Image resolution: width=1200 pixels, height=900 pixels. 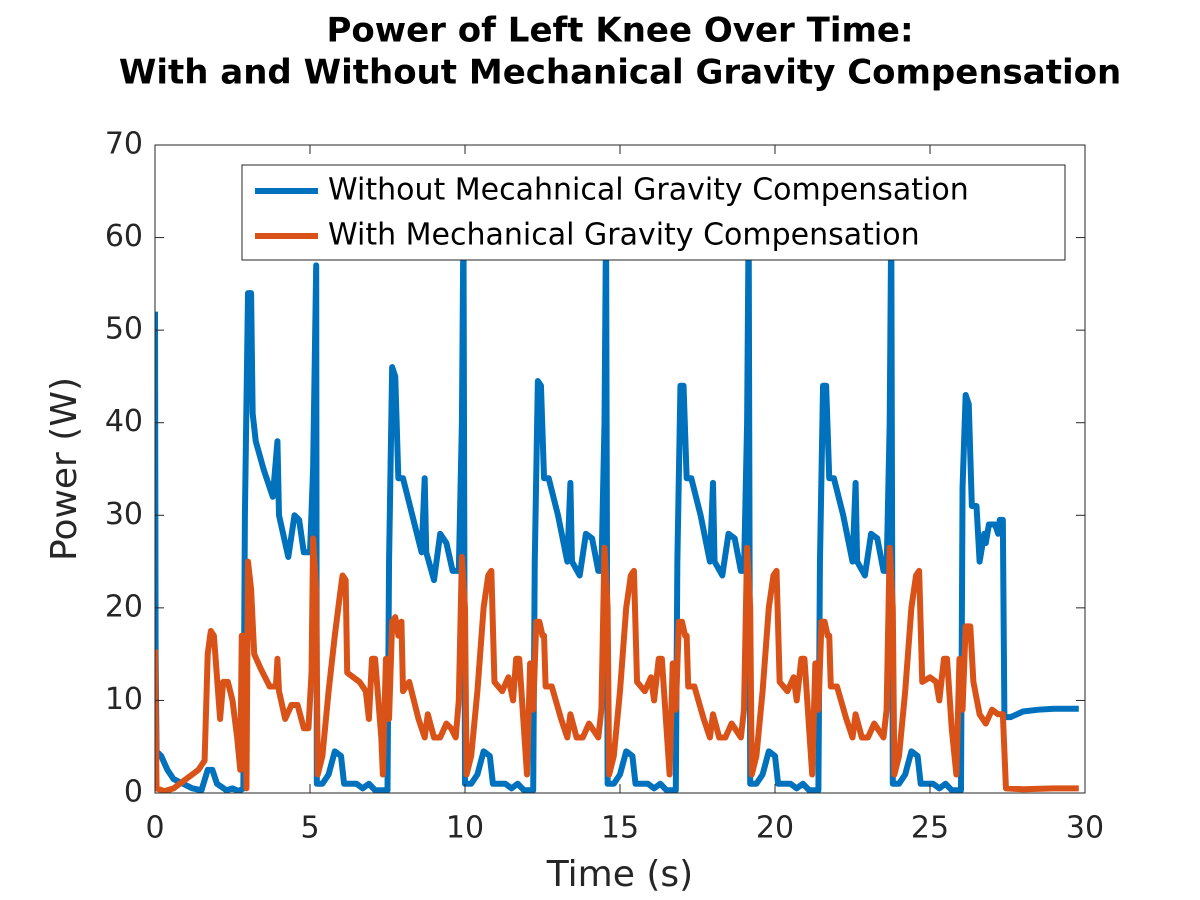 What do you see at coordinates (124, 421) in the screenshot?
I see `y-tick-label: 40` at bounding box center [124, 421].